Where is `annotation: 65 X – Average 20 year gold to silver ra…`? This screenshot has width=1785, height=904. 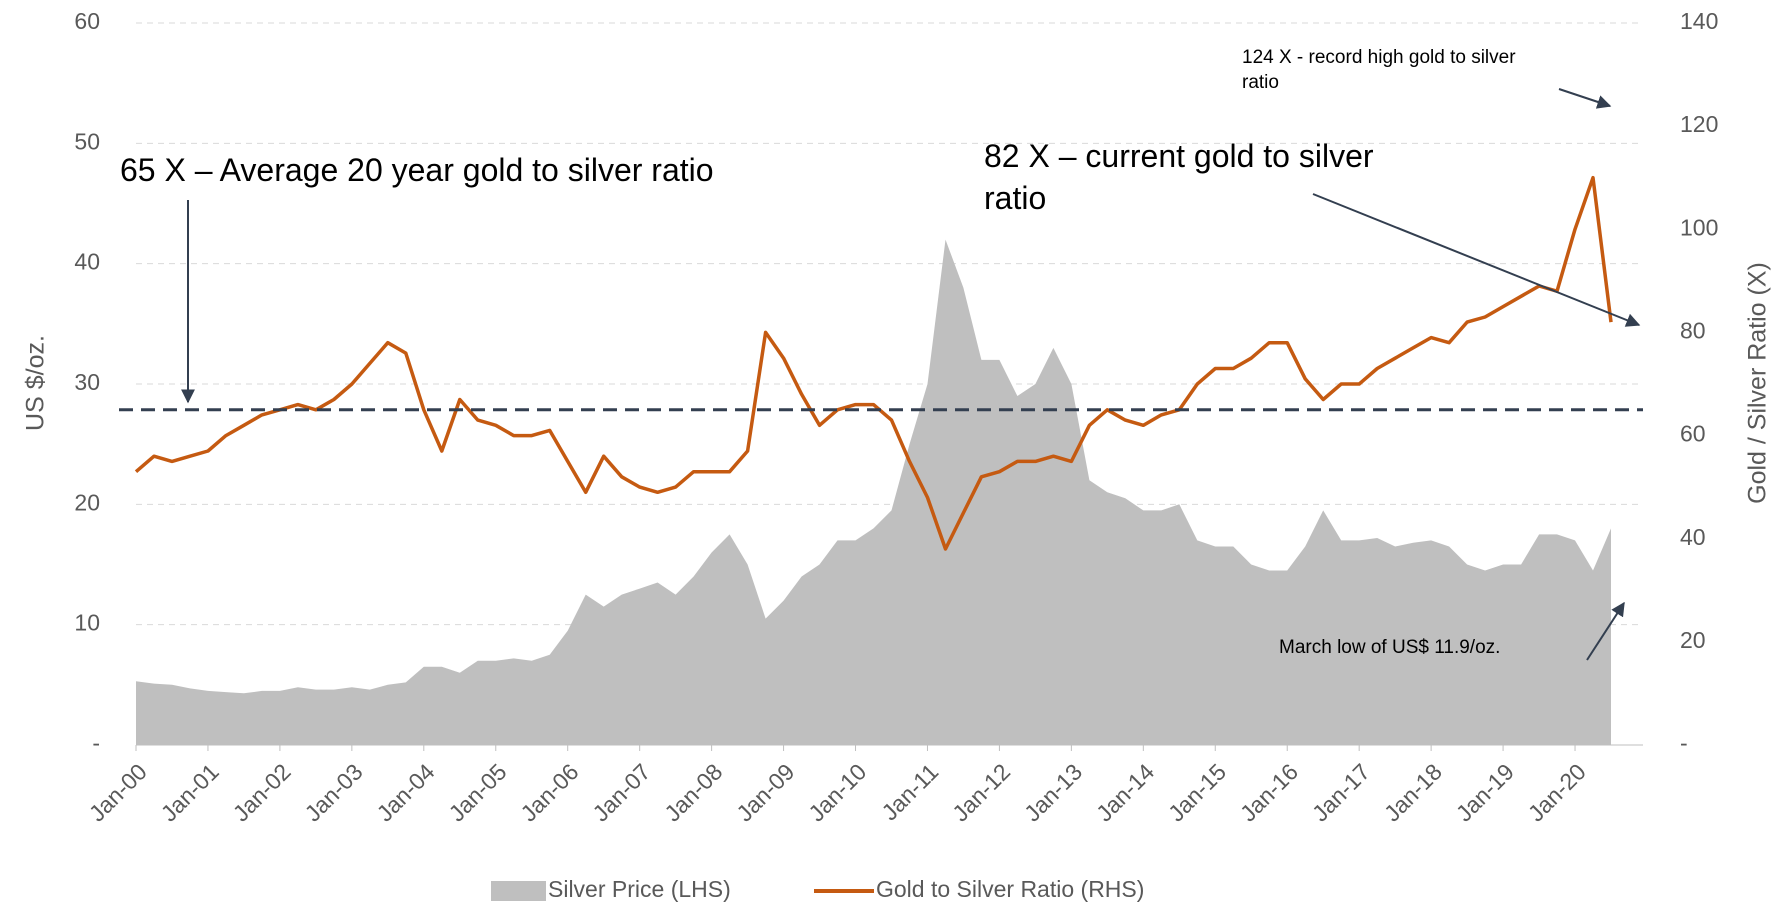 annotation: 65 X – Average 20 year gold to silver ra… is located at coordinates (417, 170).